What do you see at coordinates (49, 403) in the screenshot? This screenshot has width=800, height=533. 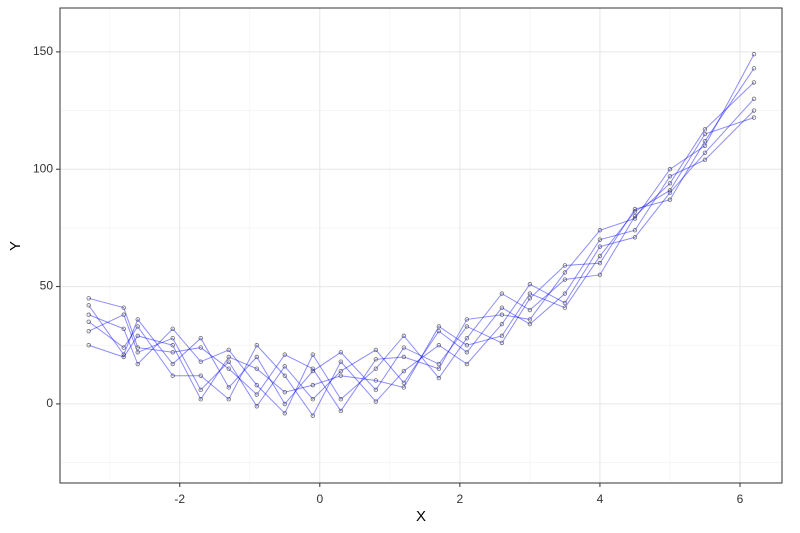 I see `y-tick-label: 0` at bounding box center [49, 403].